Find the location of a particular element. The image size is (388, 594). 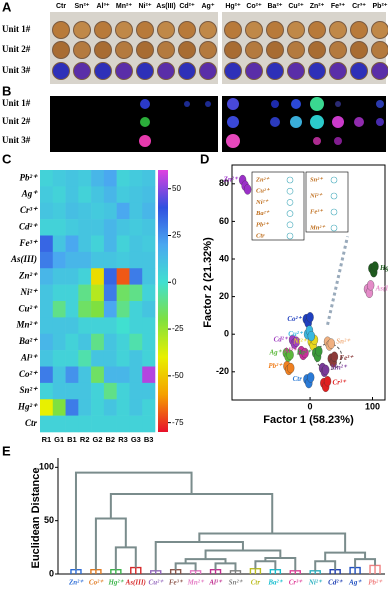

x-tick-label: 100 is located at coordinates (372, 406).